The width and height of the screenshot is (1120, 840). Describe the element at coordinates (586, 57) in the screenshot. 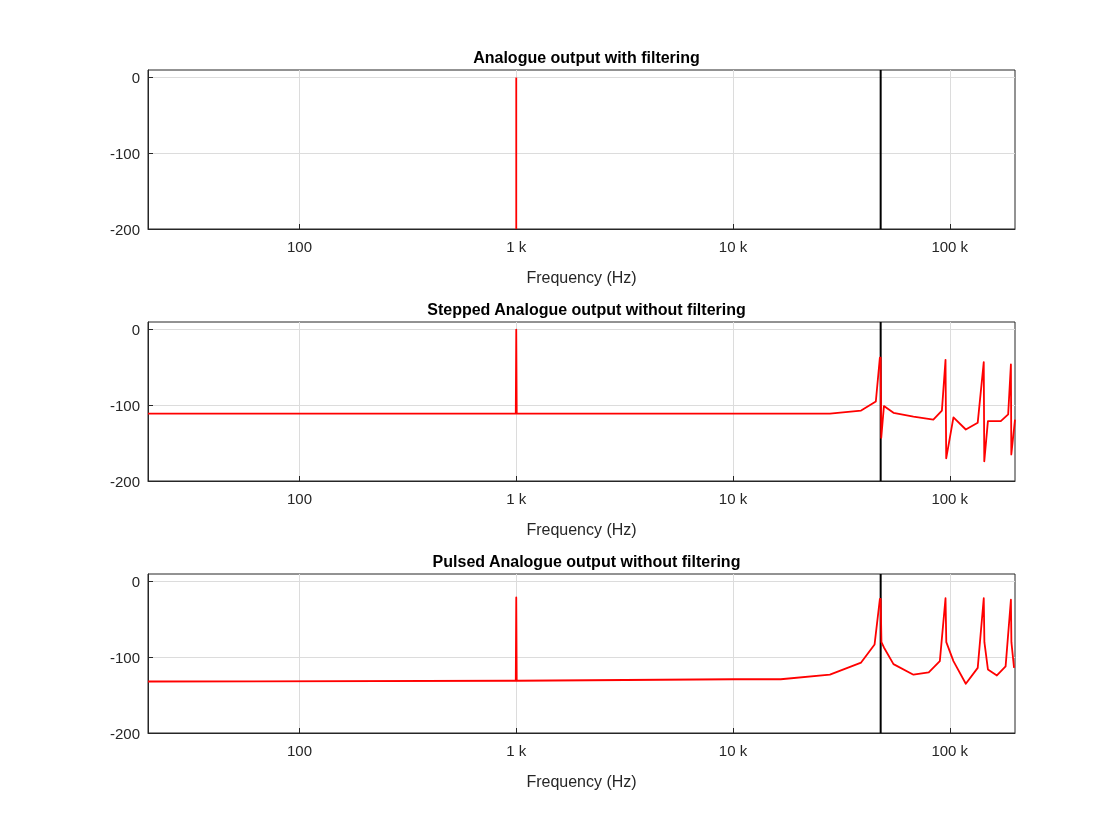

I see `chart-title: Analogue output with filtering` at that location.